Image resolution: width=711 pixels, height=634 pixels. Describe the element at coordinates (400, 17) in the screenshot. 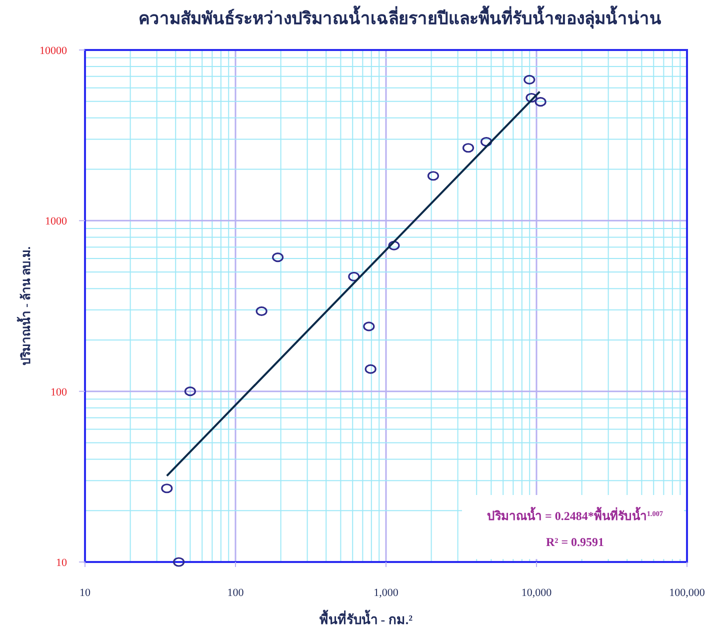

I see `chart-title: ความสัมพันธ์ระหว่างปริมาณน้ำเฉลี่ยรายปีและพื้นที่รับน้ำของลุ่มน้ำน่าน` at that location.